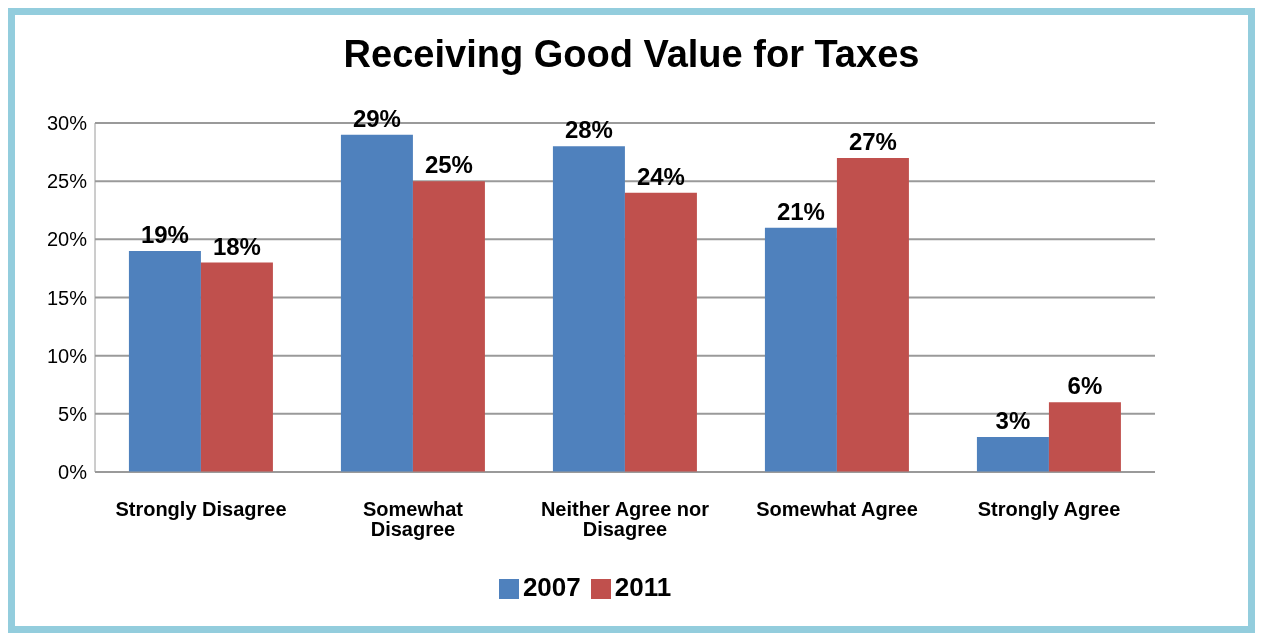 The width and height of the screenshot is (1263, 641). Describe the element at coordinates (67, 355) in the screenshot. I see `y-tick-label: 10%` at that location.